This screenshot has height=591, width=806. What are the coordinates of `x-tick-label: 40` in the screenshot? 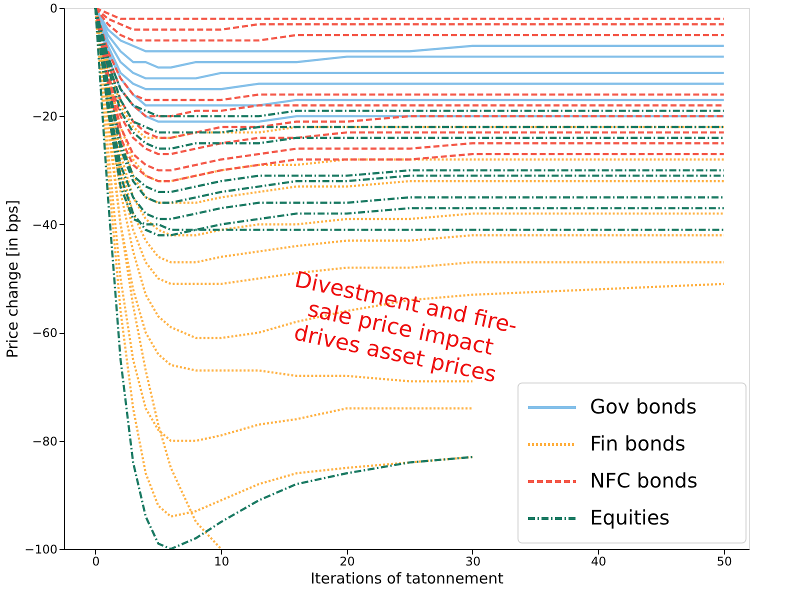 It's located at (598, 561).